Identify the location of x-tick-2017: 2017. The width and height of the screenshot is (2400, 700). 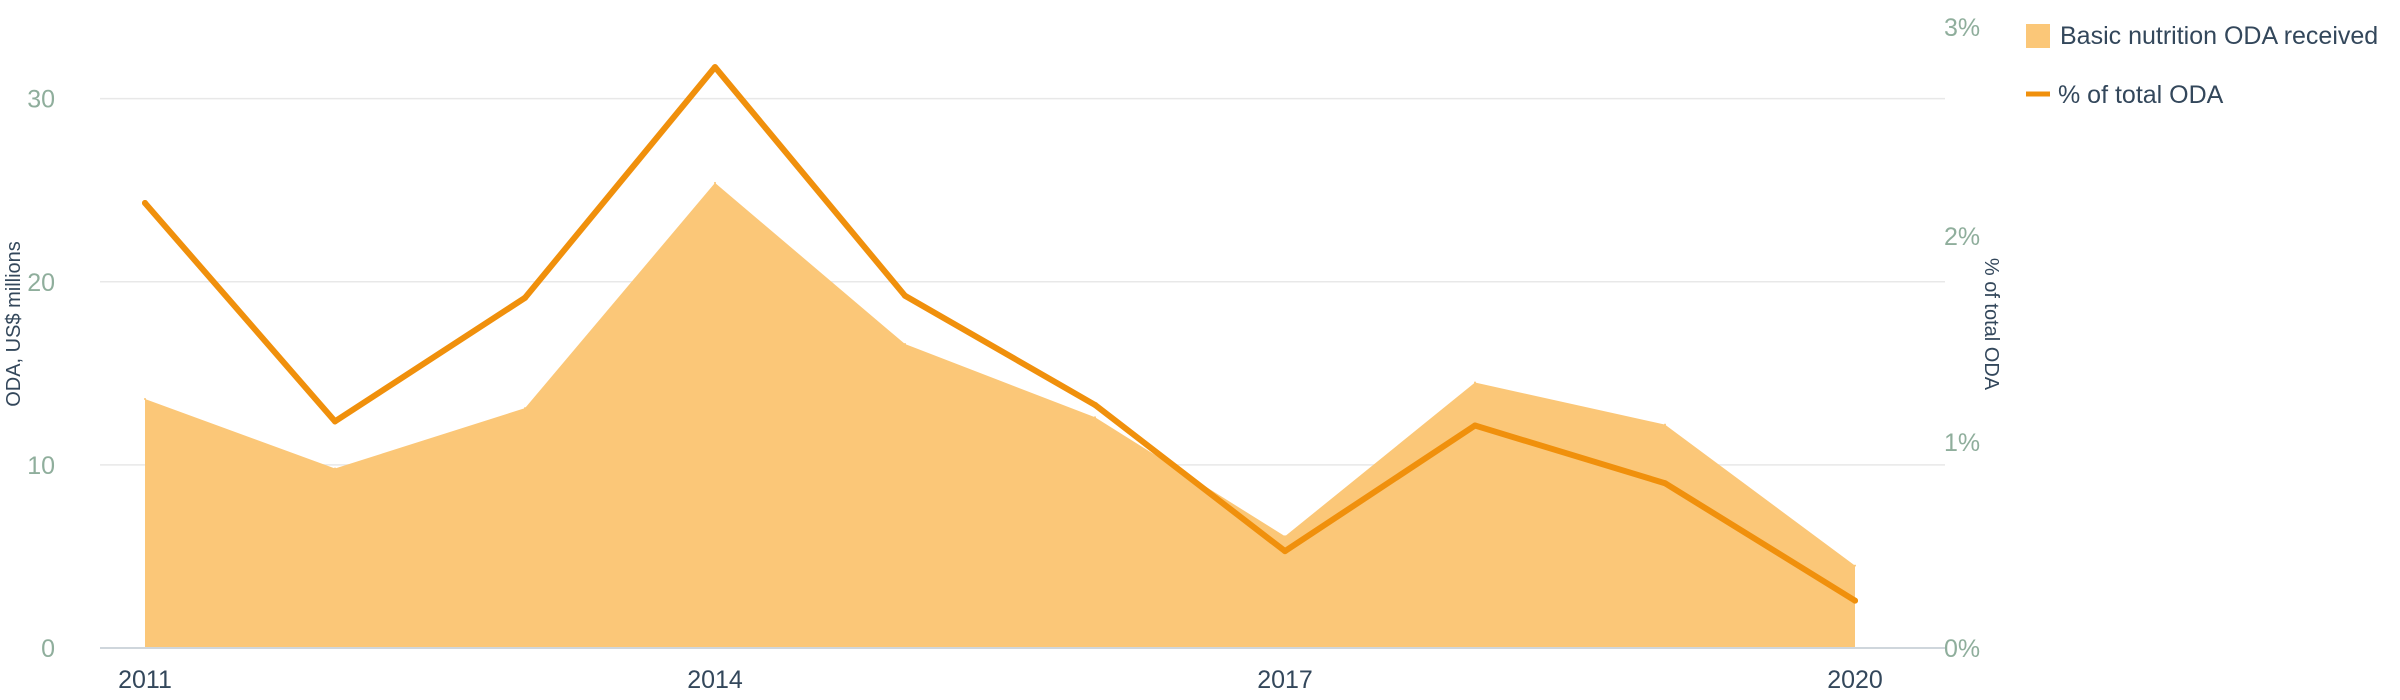
(1285, 680).